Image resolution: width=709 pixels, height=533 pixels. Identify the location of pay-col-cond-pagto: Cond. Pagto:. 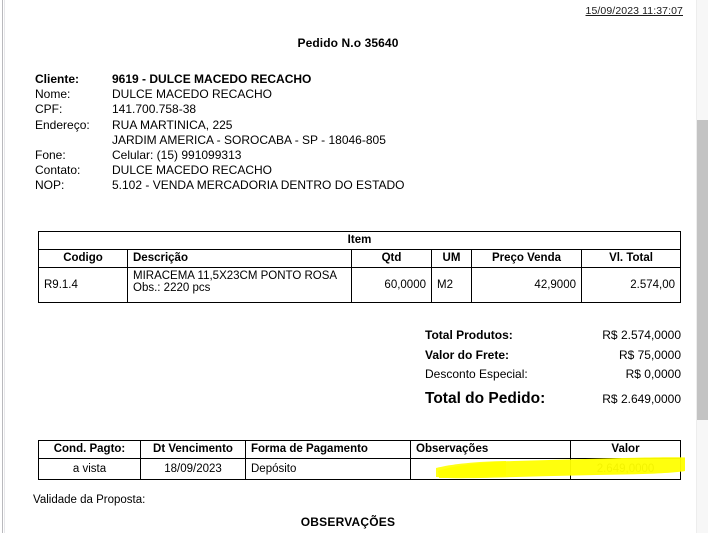
(89, 449).